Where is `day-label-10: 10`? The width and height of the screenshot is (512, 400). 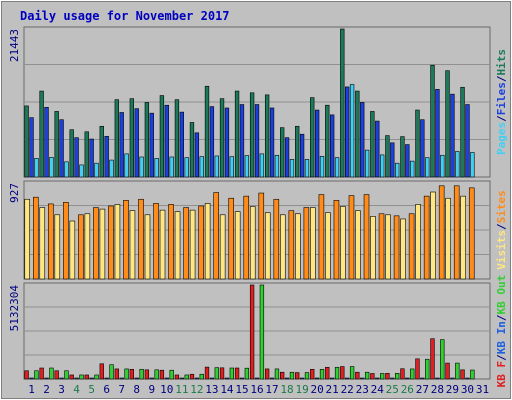
day-label-10: 10 is located at coordinates (166, 389).